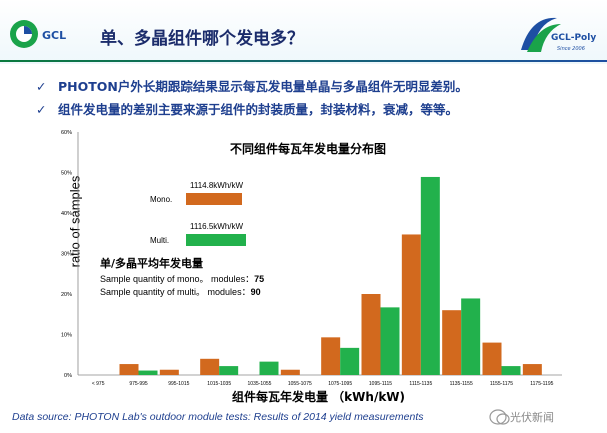 The image size is (607, 433). What do you see at coordinates (138, 384) in the screenshot?
I see `x-tick-label: 975-995` at bounding box center [138, 384].